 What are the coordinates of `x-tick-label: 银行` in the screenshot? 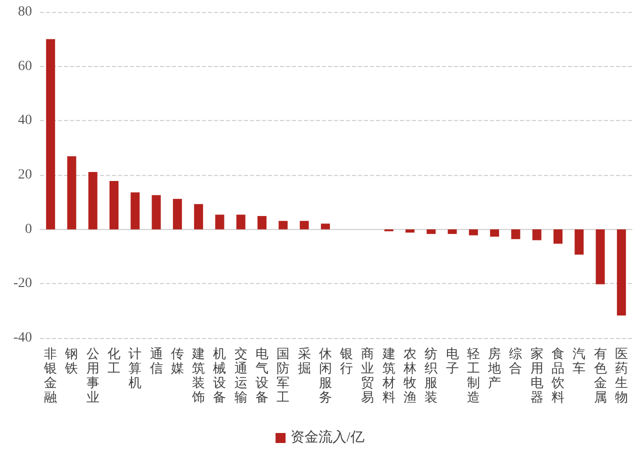 It's located at (346, 361).